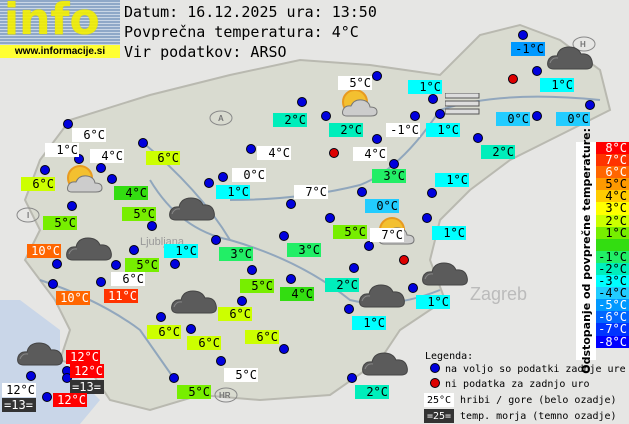 The image size is (629, 424). Describe the element at coordinates (586, 251) in the screenshot. I see `scale-title: Odstopanje od povprečne temperature:` at that location.